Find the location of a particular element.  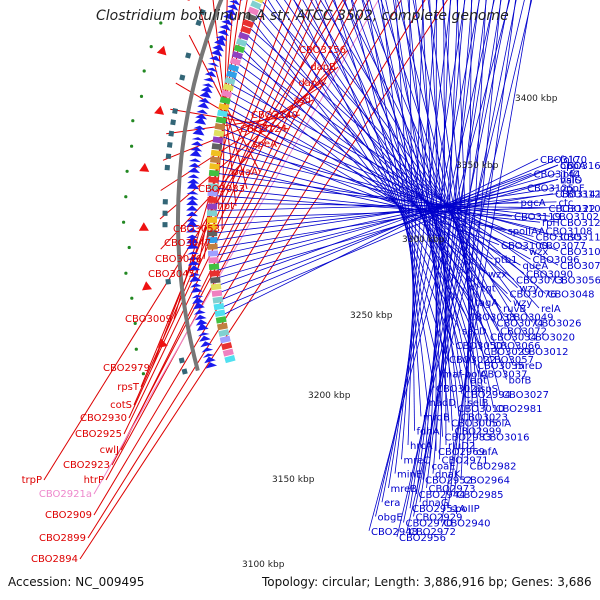

gene-label: CBO3100 is located at coordinates (524, 246).